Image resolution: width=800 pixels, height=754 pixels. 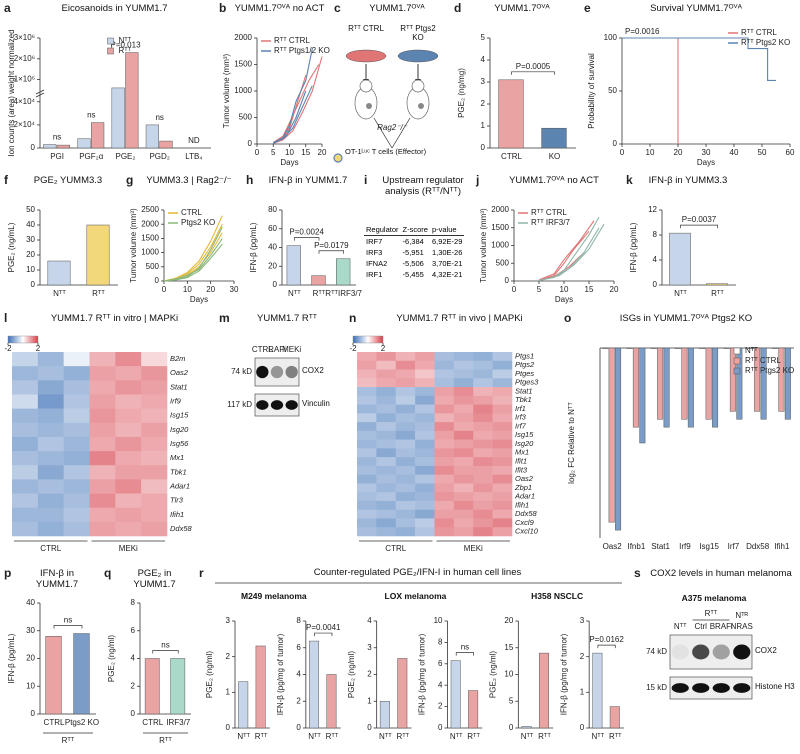 What do you see at coordinates (24, 79) in the screenshot?
I see `y-tick-label: 1×10⁶` at bounding box center [24, 79].